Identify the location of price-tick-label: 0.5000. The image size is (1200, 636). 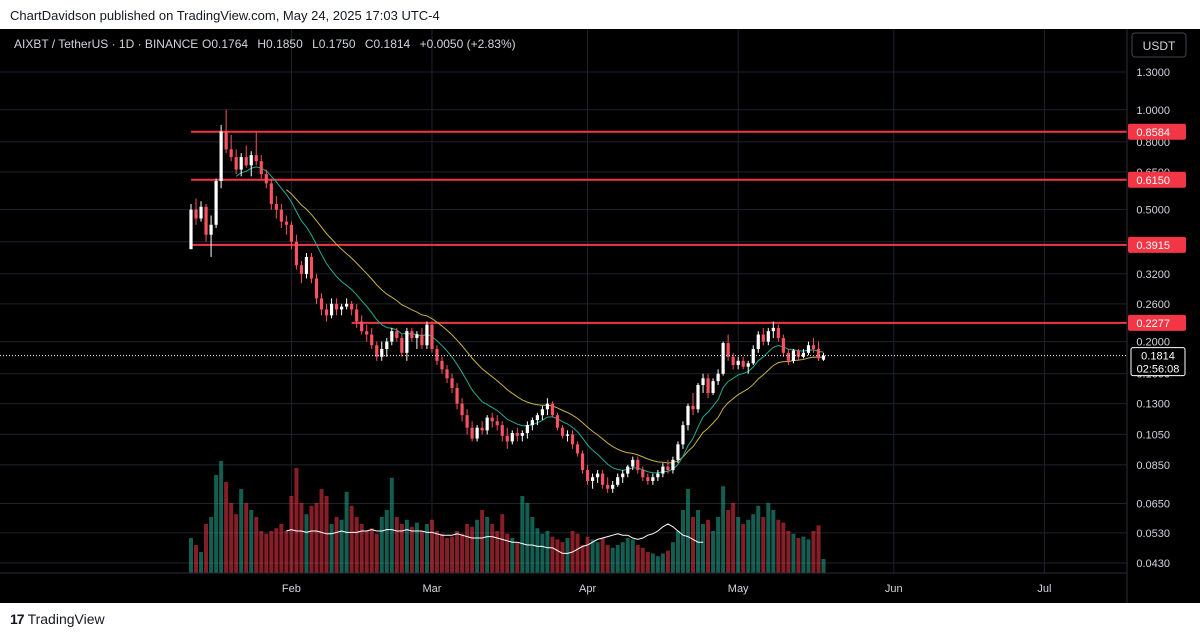
(1153, 211).